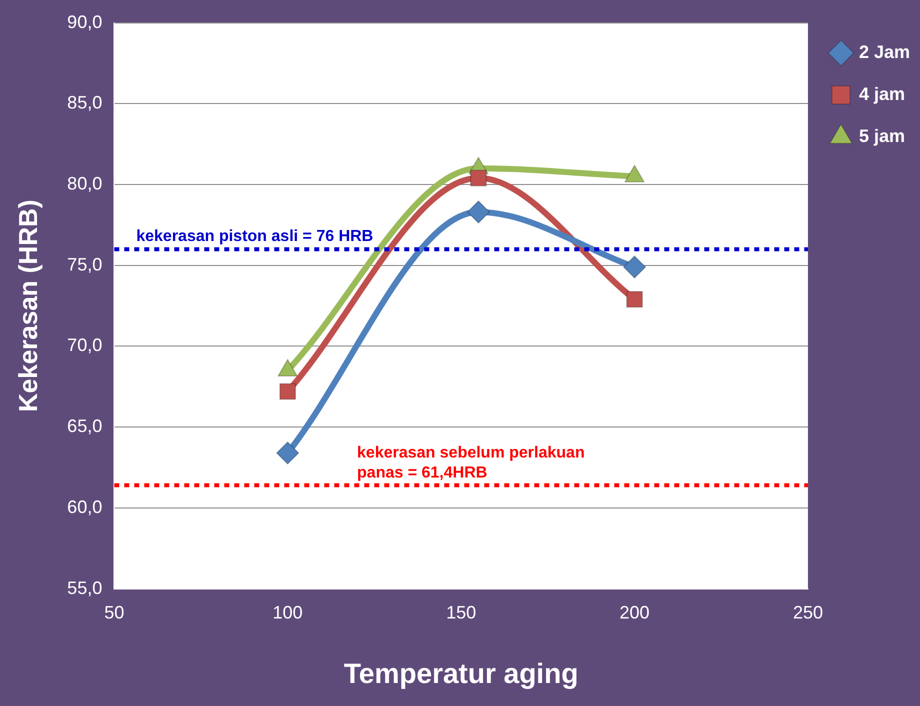 The height and width of the screenshot is (706, 920). I want to click on x-tick-label: 100, so click(287, 612).